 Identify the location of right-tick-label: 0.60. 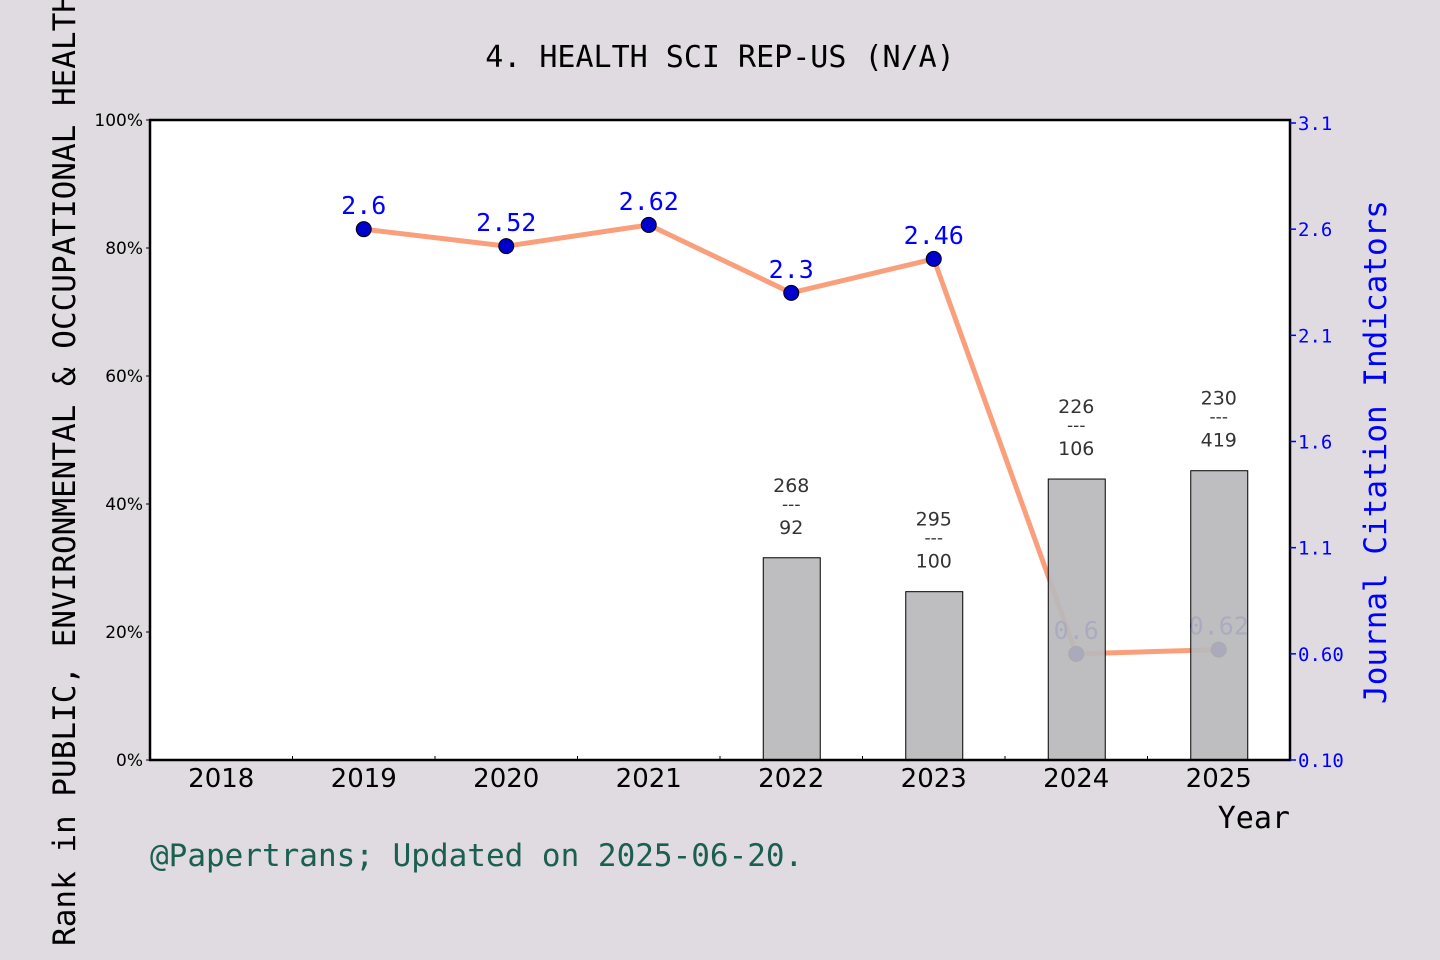
(1321, 655).